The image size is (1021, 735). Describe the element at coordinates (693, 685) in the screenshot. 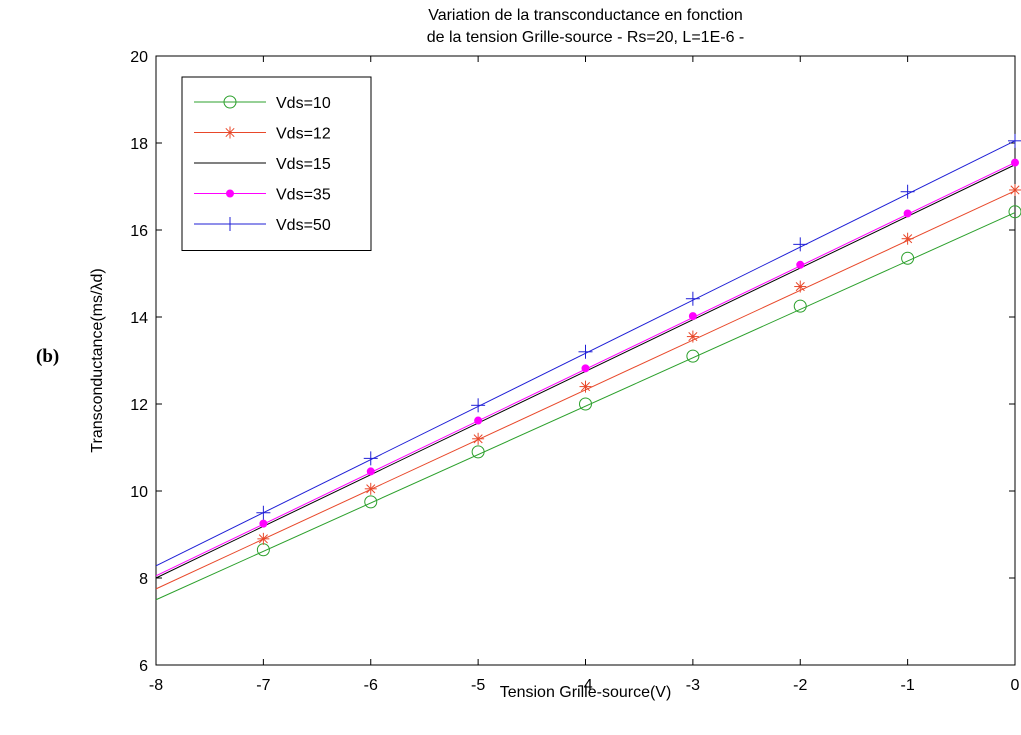

I see `x-tick-label: -3` at that location.